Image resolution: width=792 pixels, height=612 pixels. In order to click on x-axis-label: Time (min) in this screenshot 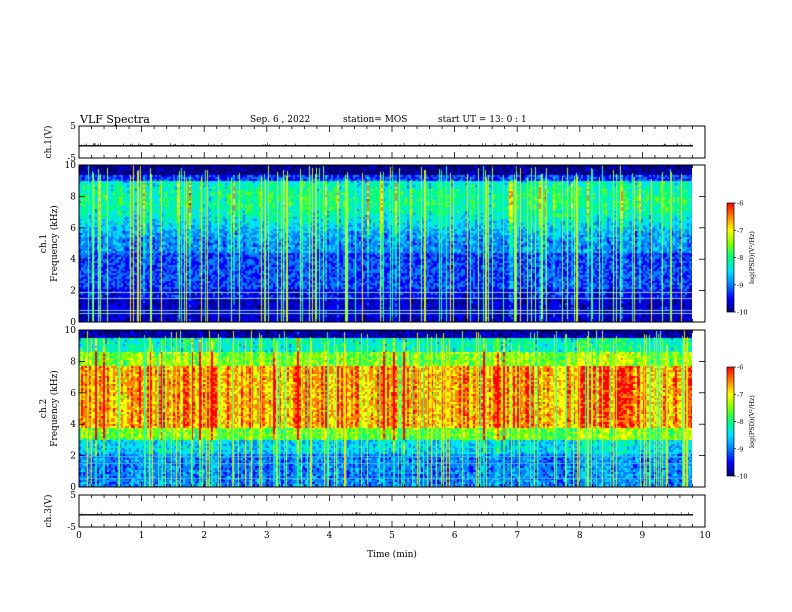, I will do `click(392, 554)`.